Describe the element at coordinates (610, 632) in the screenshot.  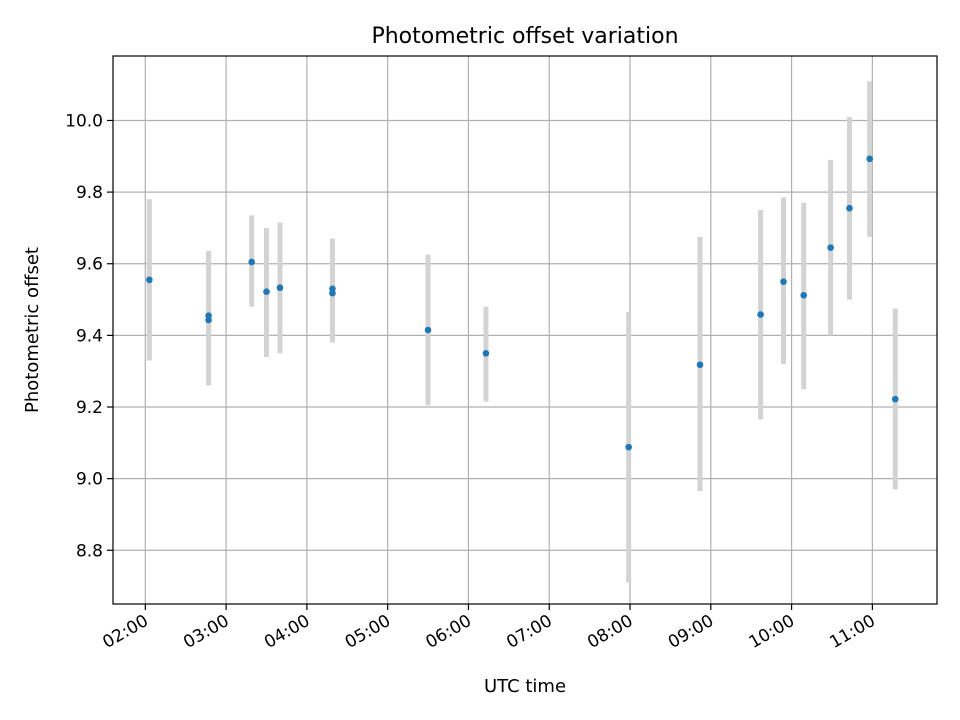
I see `x-tick-label: 08:00` at that location.